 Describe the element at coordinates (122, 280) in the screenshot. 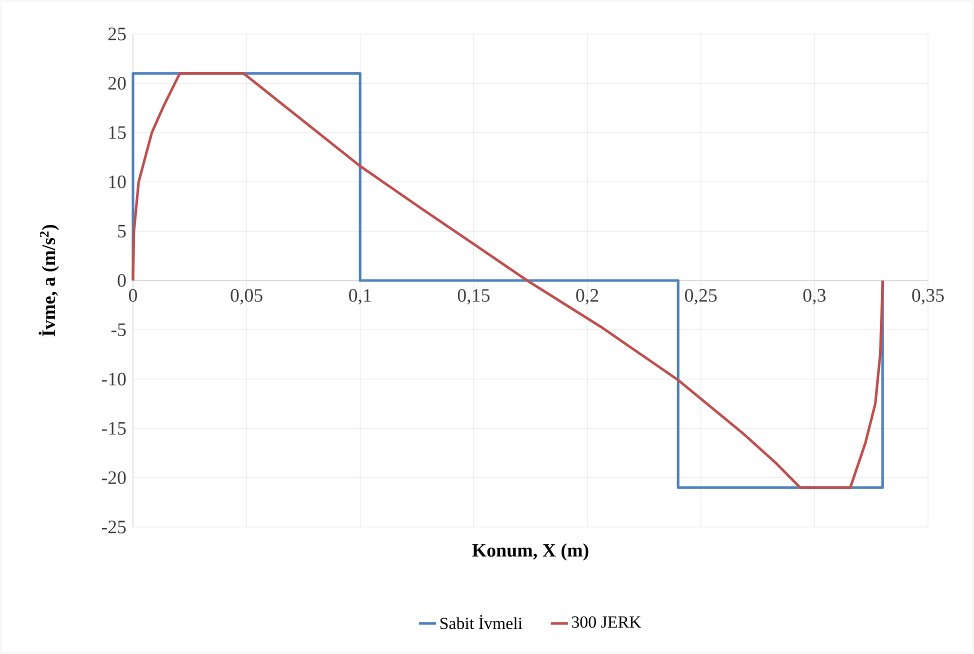

I see `y-tick-label: 0` at that location.